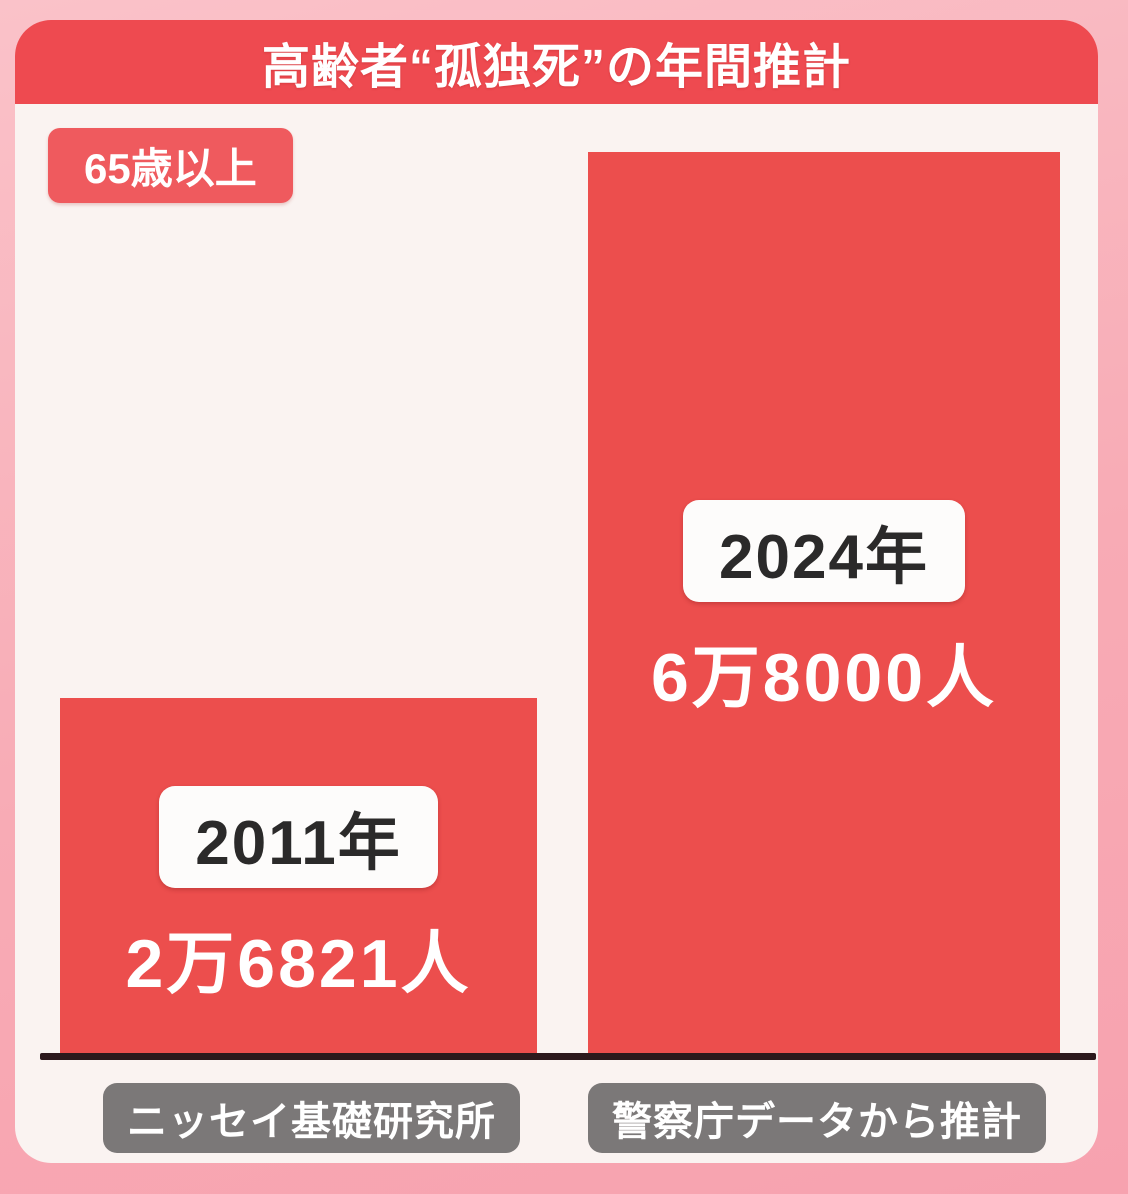  Describe the element at coordinates (556, 67) in the screenshot. I see `chart-title: 高齢者“孤独死”の年間推計` at that location.